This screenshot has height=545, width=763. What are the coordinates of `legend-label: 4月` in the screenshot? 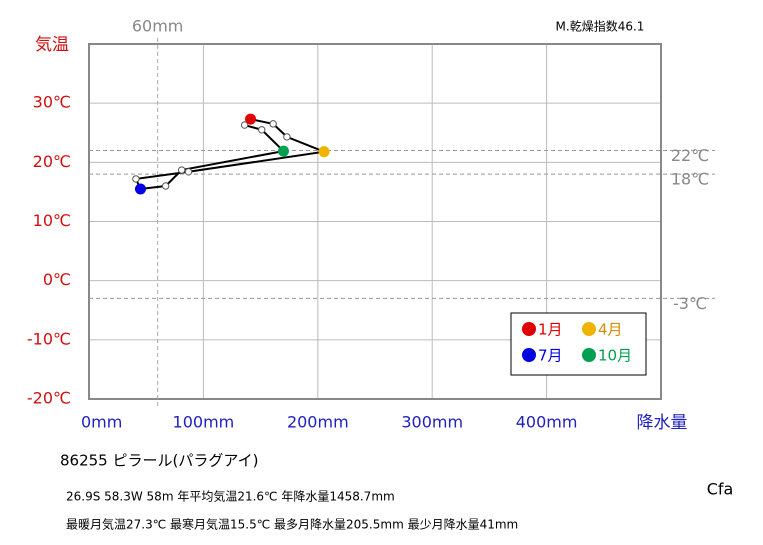 It's located at (610, 330).